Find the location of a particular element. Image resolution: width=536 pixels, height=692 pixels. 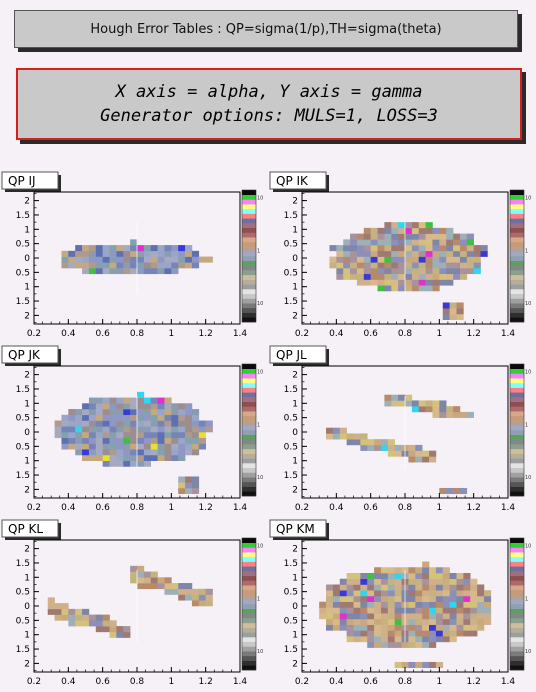

color-scale-label: 10 is located at coordinates (260, 373).